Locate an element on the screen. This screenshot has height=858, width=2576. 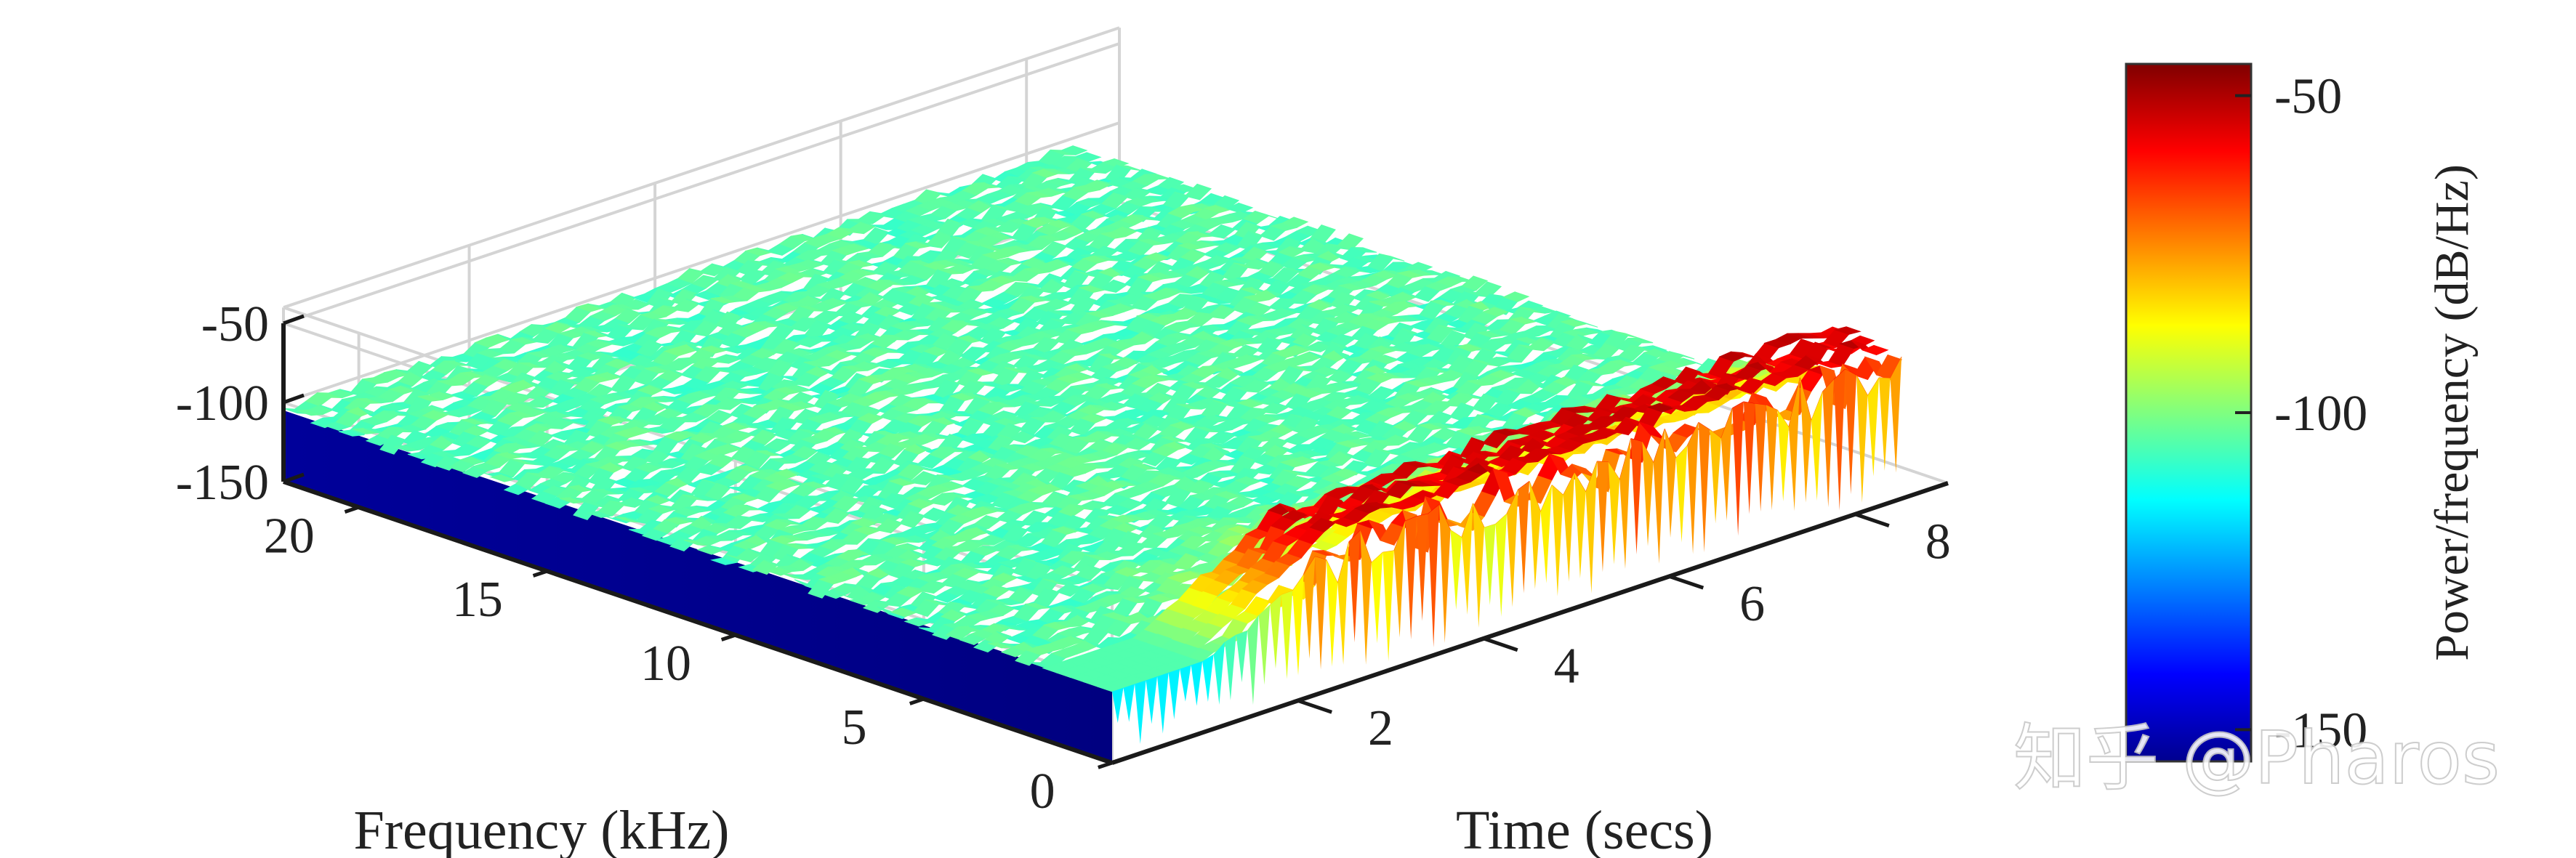
frequency-tick-label: 10 is located at coordinates (665, 664).